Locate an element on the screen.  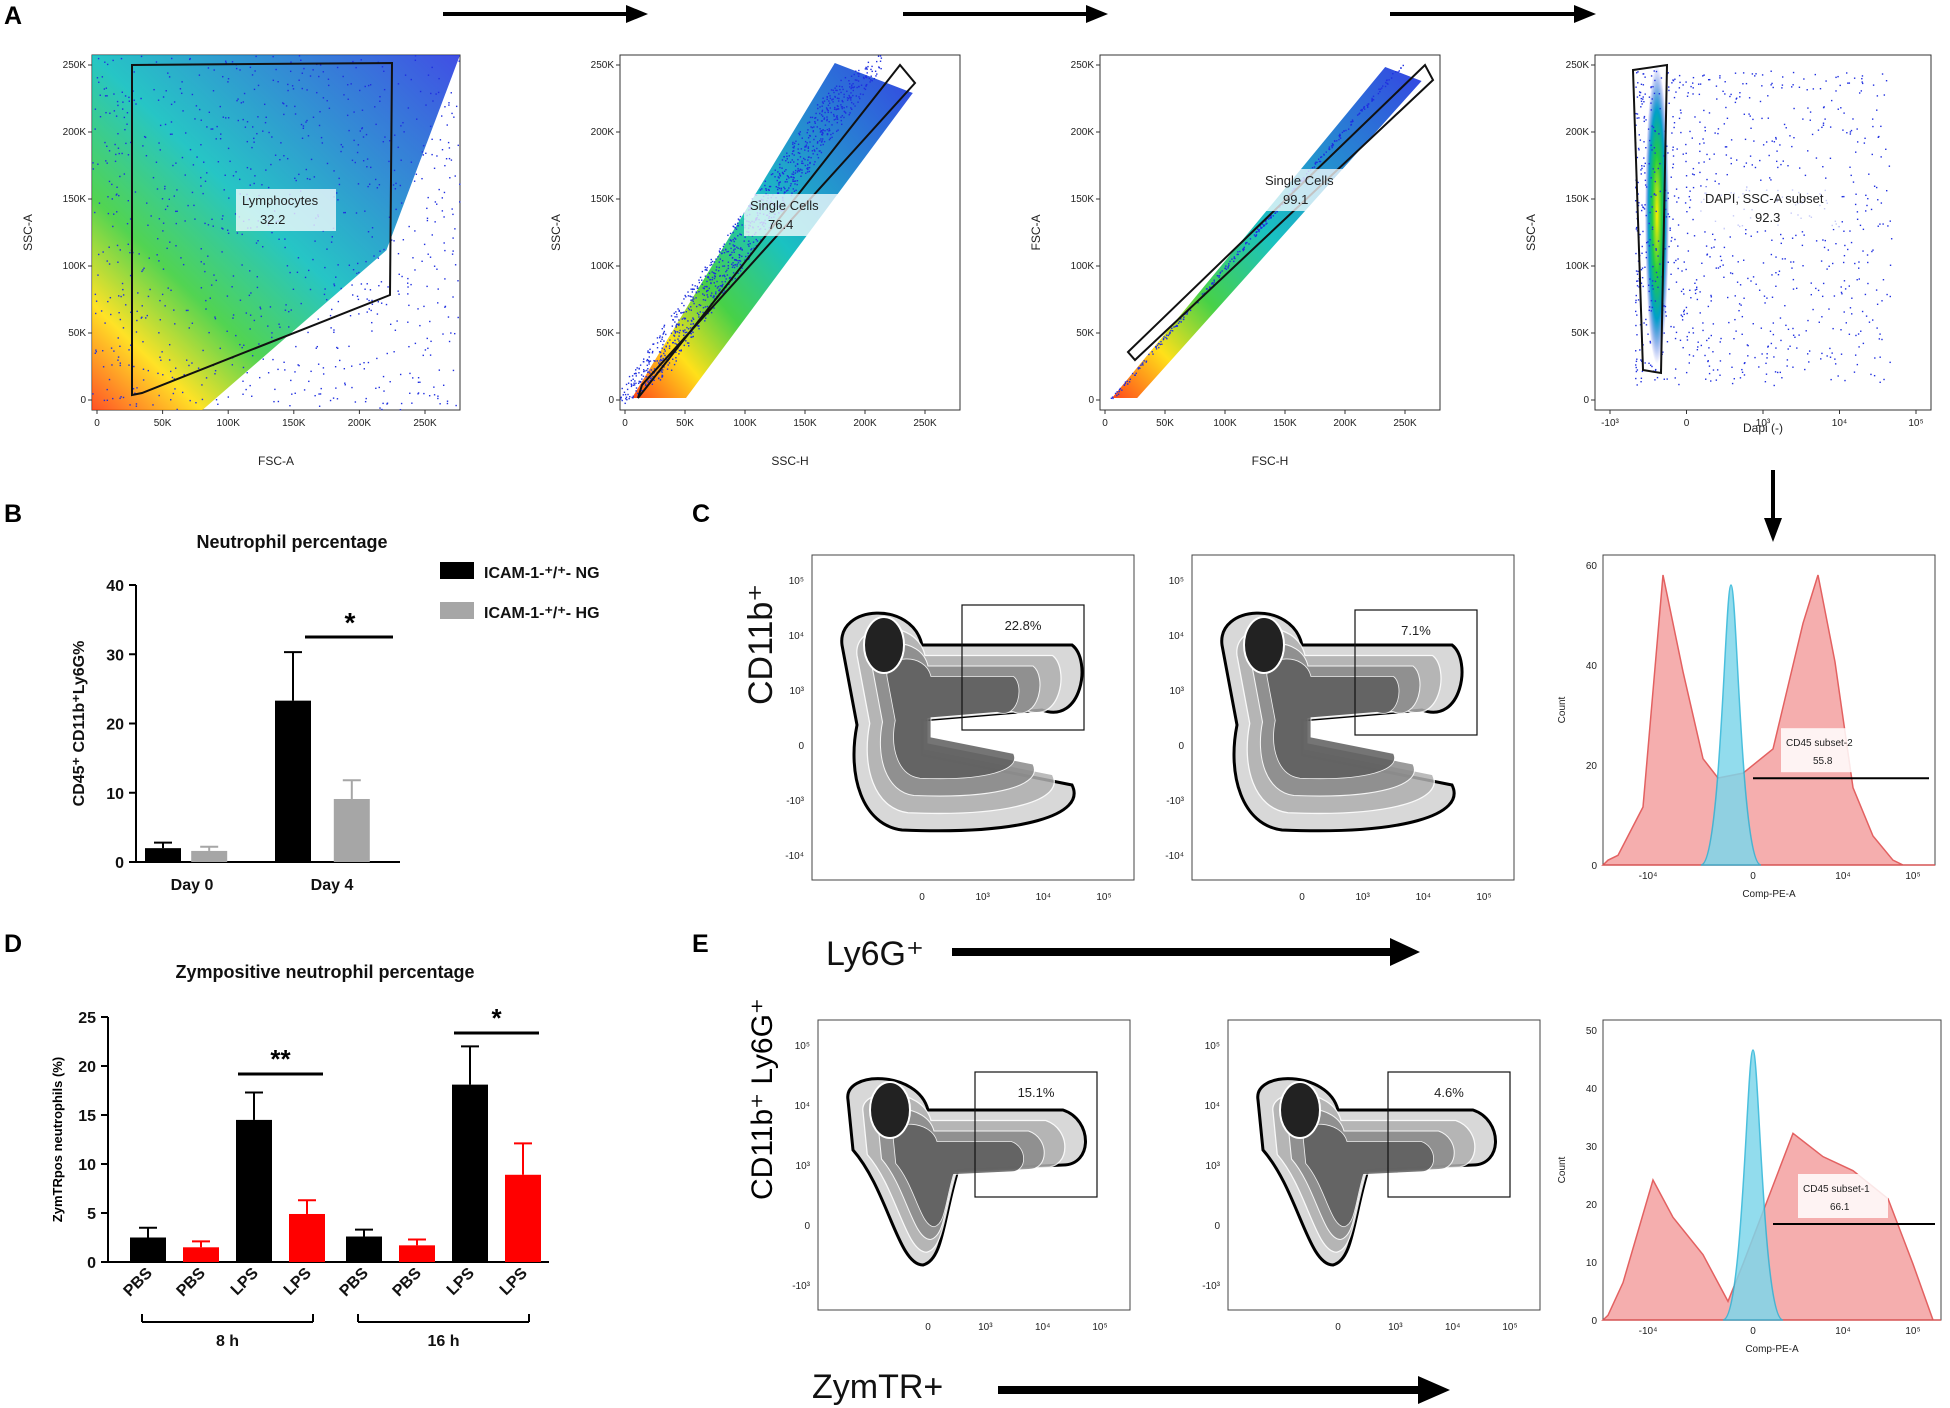
x-tick-label: 10⁵ is located at coordinates (1103, 897).